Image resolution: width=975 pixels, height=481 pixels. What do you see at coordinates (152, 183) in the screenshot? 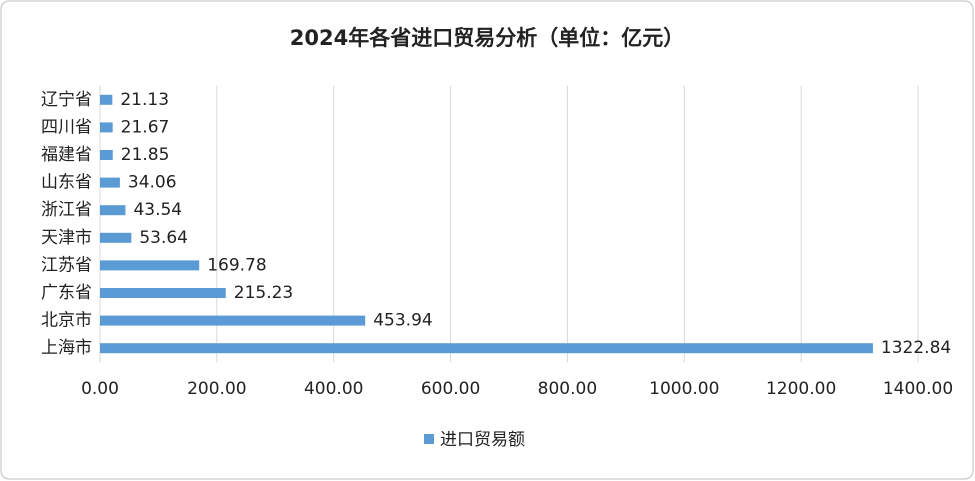
I see `data-label: 34.06` at bounding box center [152, 183].